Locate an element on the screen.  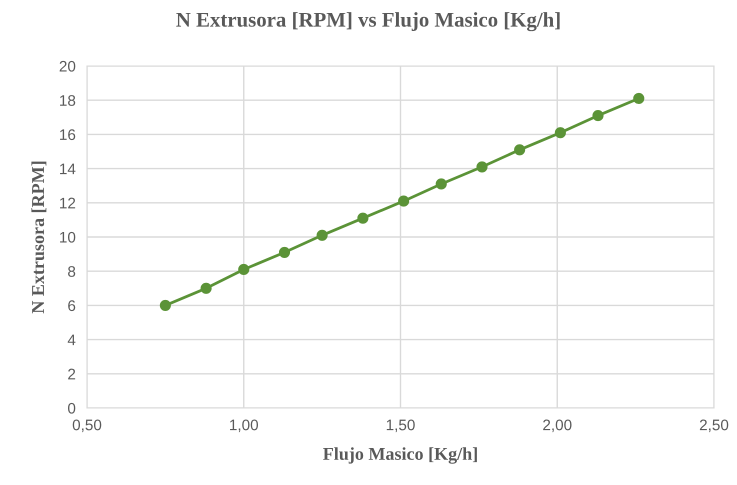
chart-title: N Extrusora [RPM] vs Flujo Masico [Kg/h] is located at coordinates (368, 22).